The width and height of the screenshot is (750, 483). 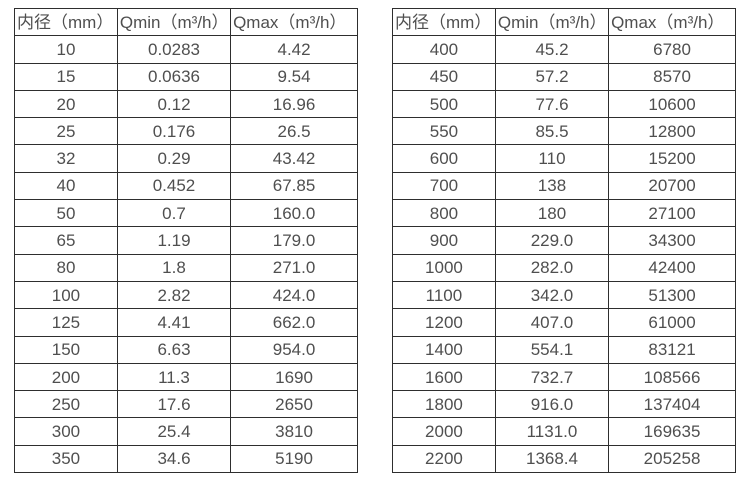 What do you see at coordinates (552, 295) in the screenshot?
I see `table-cell: 342.0` at bounding box center [552, 295].